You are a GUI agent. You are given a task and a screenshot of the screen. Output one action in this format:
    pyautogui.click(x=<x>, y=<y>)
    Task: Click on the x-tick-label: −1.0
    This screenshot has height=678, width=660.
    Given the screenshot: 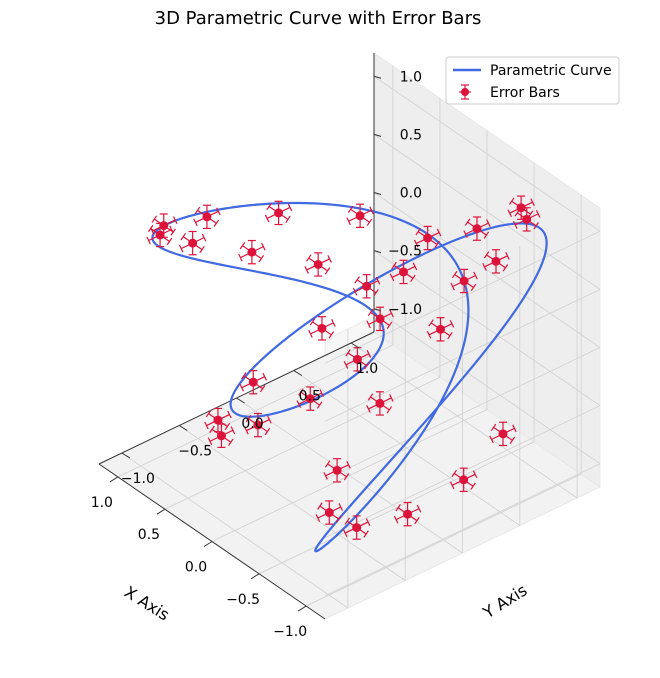 What is the action you would take?
    pyautogui.click(x=290, y=632)
    